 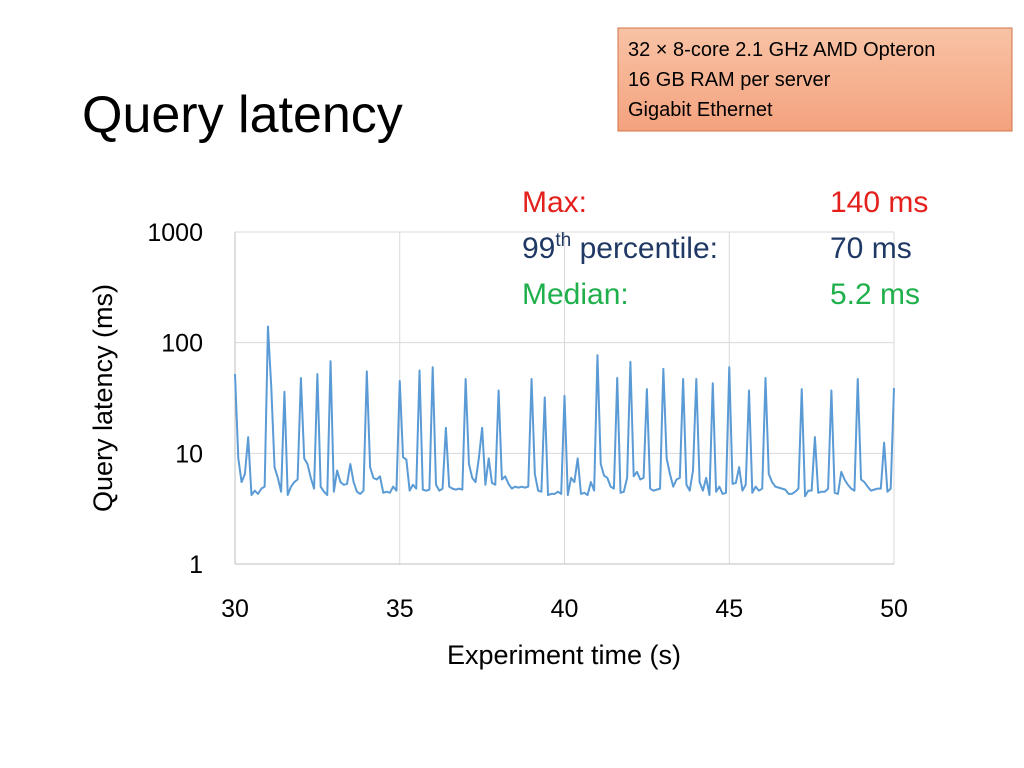 I want to click on info-box, so click(x=815, y=79).